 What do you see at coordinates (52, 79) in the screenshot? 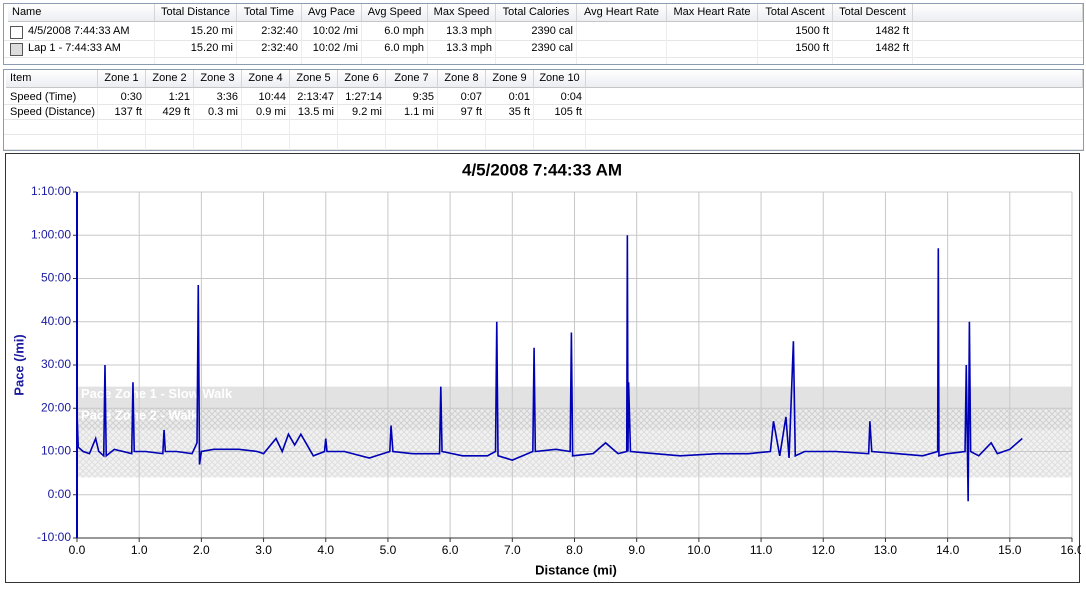
I see `column-header: Item` at bounding box center [52, 79].